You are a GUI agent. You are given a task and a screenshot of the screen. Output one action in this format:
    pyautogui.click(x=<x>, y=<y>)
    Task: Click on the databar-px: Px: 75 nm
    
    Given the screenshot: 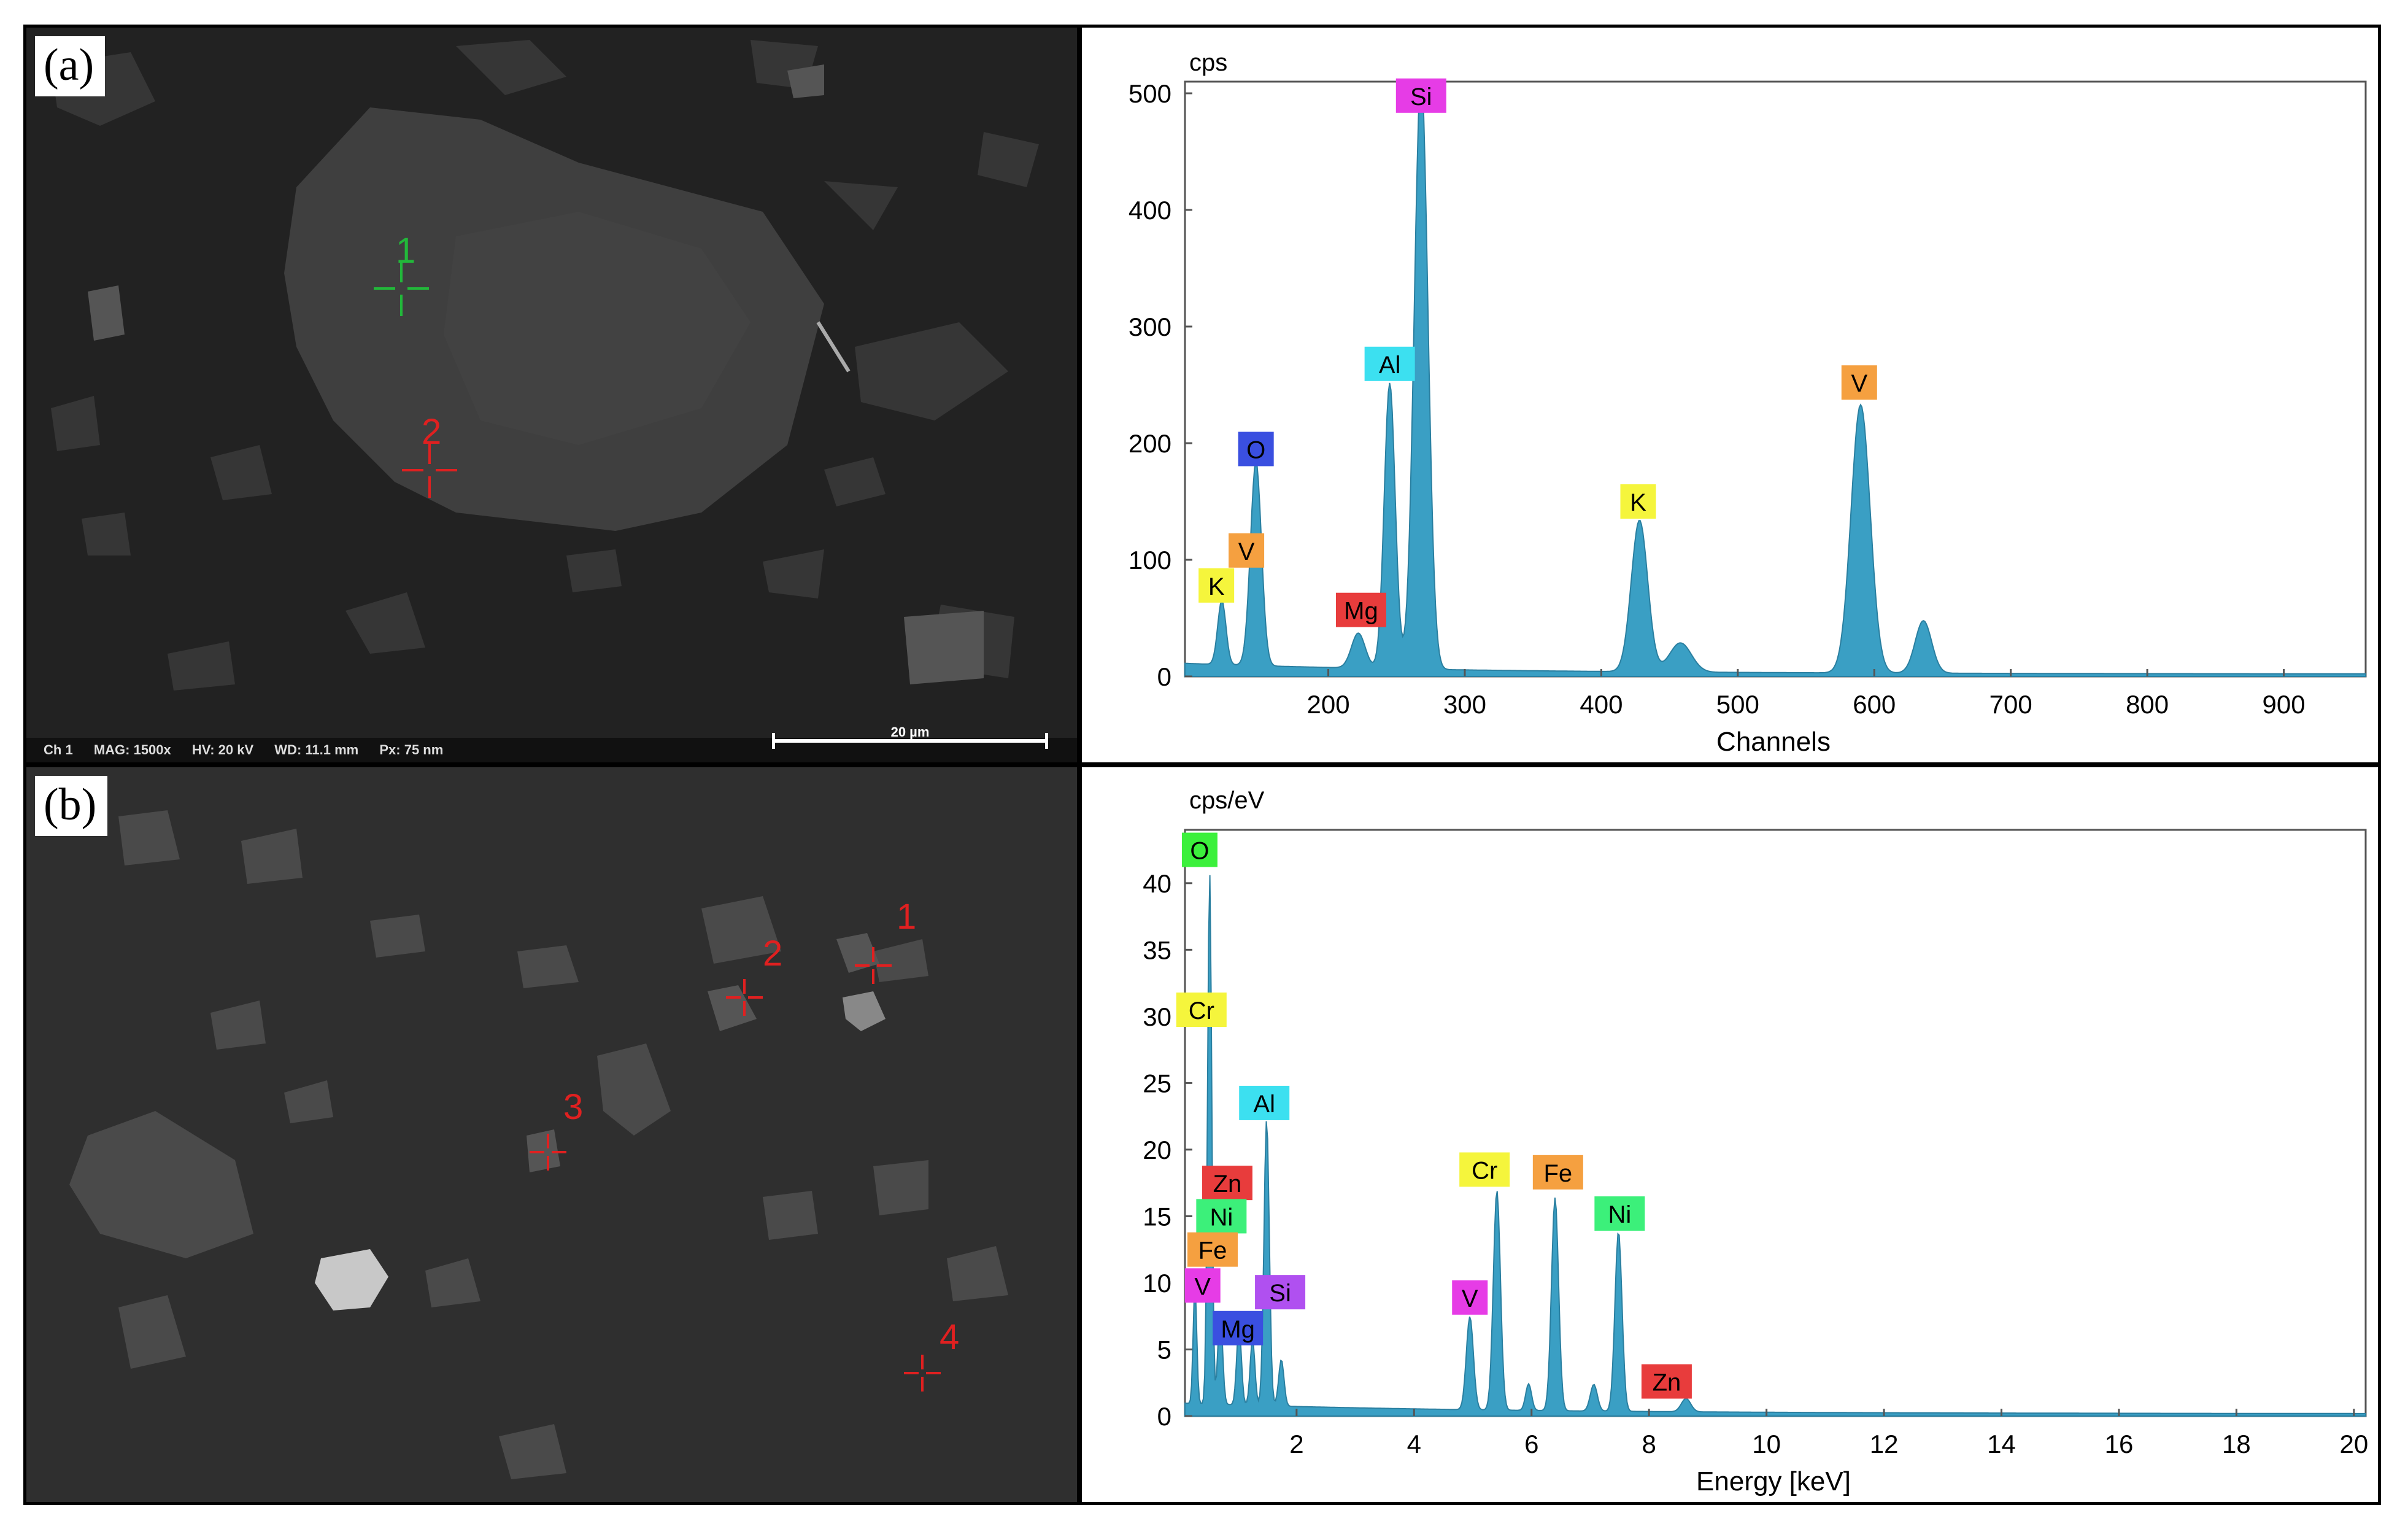 What is the action you would take?
    pyautogui.click(x=412, y=749)
    